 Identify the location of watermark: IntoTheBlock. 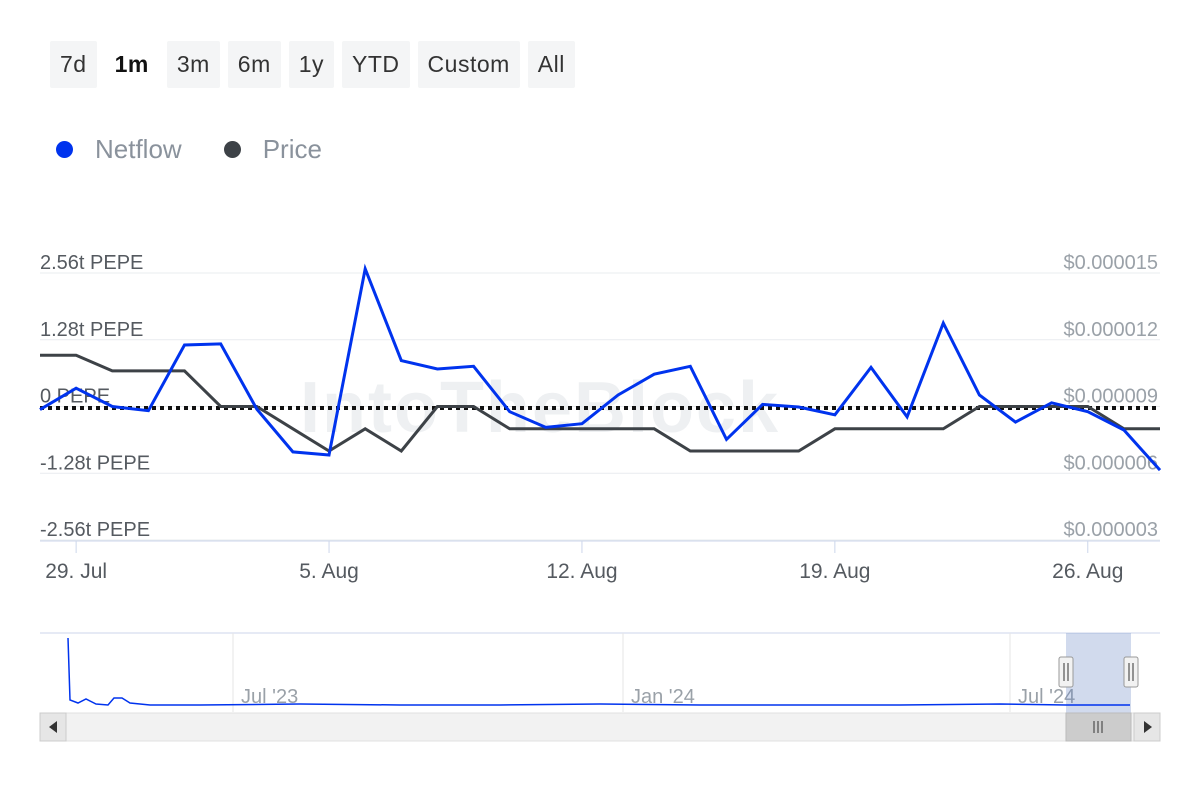
(540, 408).